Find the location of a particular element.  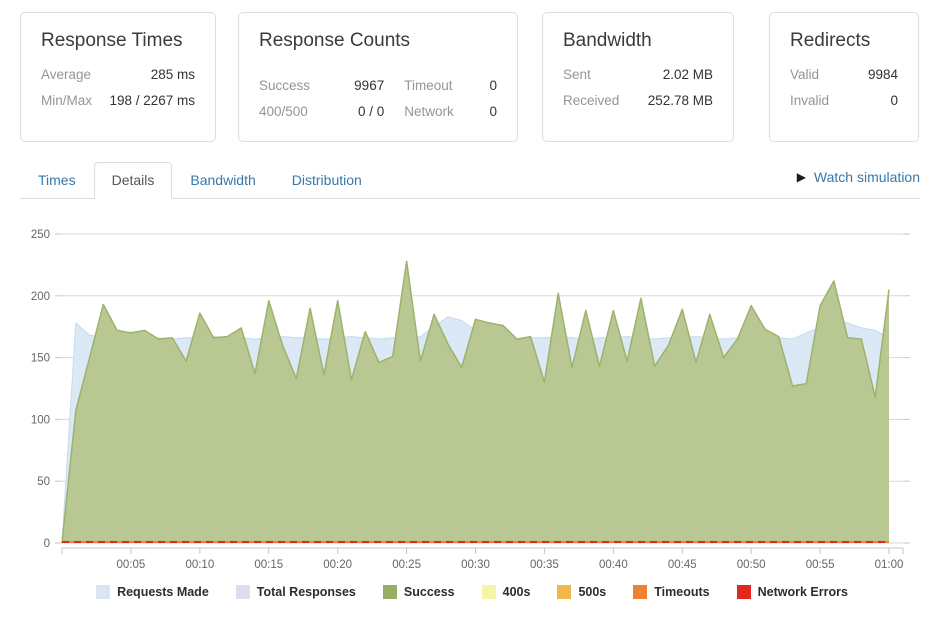

legend-item-500s: 500s is located at coordinates (581, 592).